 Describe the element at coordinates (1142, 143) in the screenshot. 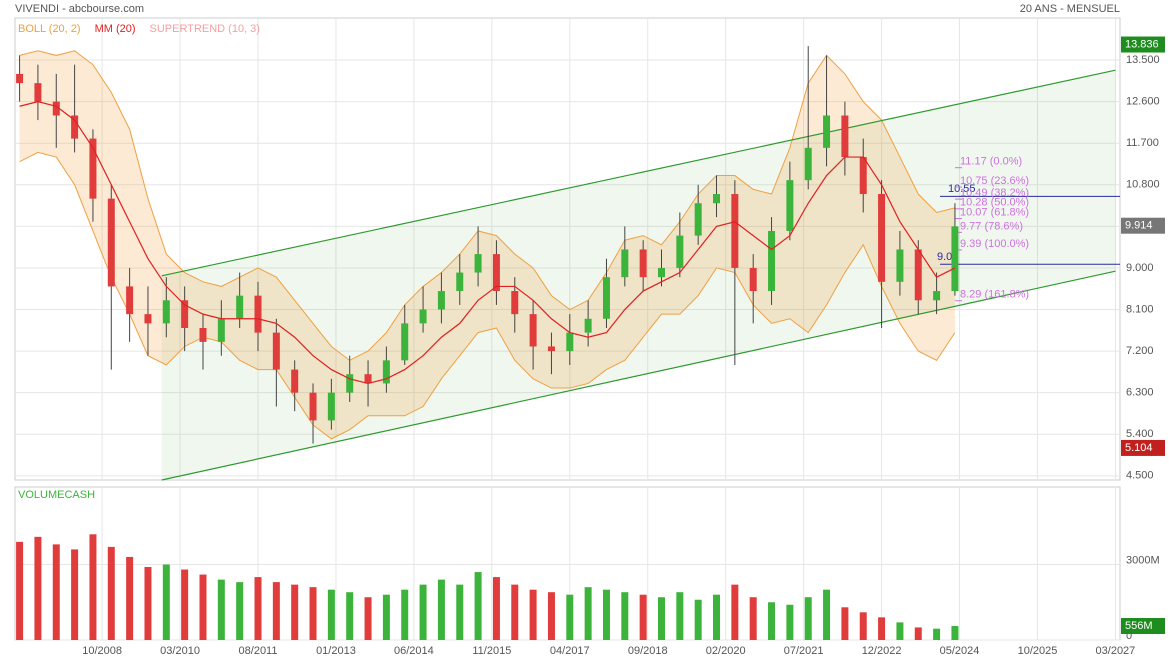

I see `y-tick-label: 11.700` at that location.